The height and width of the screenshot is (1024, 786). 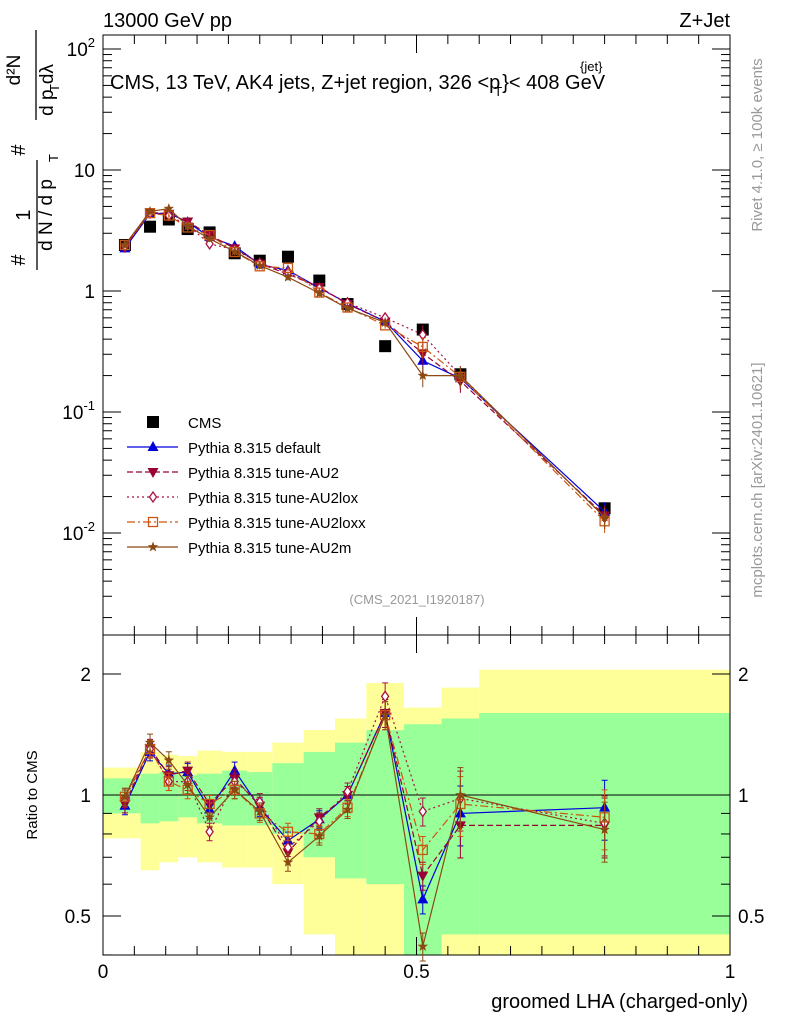 I want to click on header-left-title: 13000 GeV pp, so click(x=167, y=21).